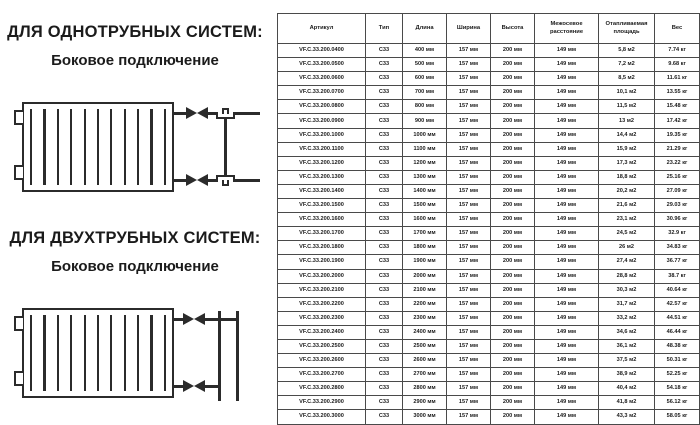  What do you see at coordinates (626, 177) in the screenshot?
I see `cell-heated-area: 18,8 м2` at bounding box center [626, 177].